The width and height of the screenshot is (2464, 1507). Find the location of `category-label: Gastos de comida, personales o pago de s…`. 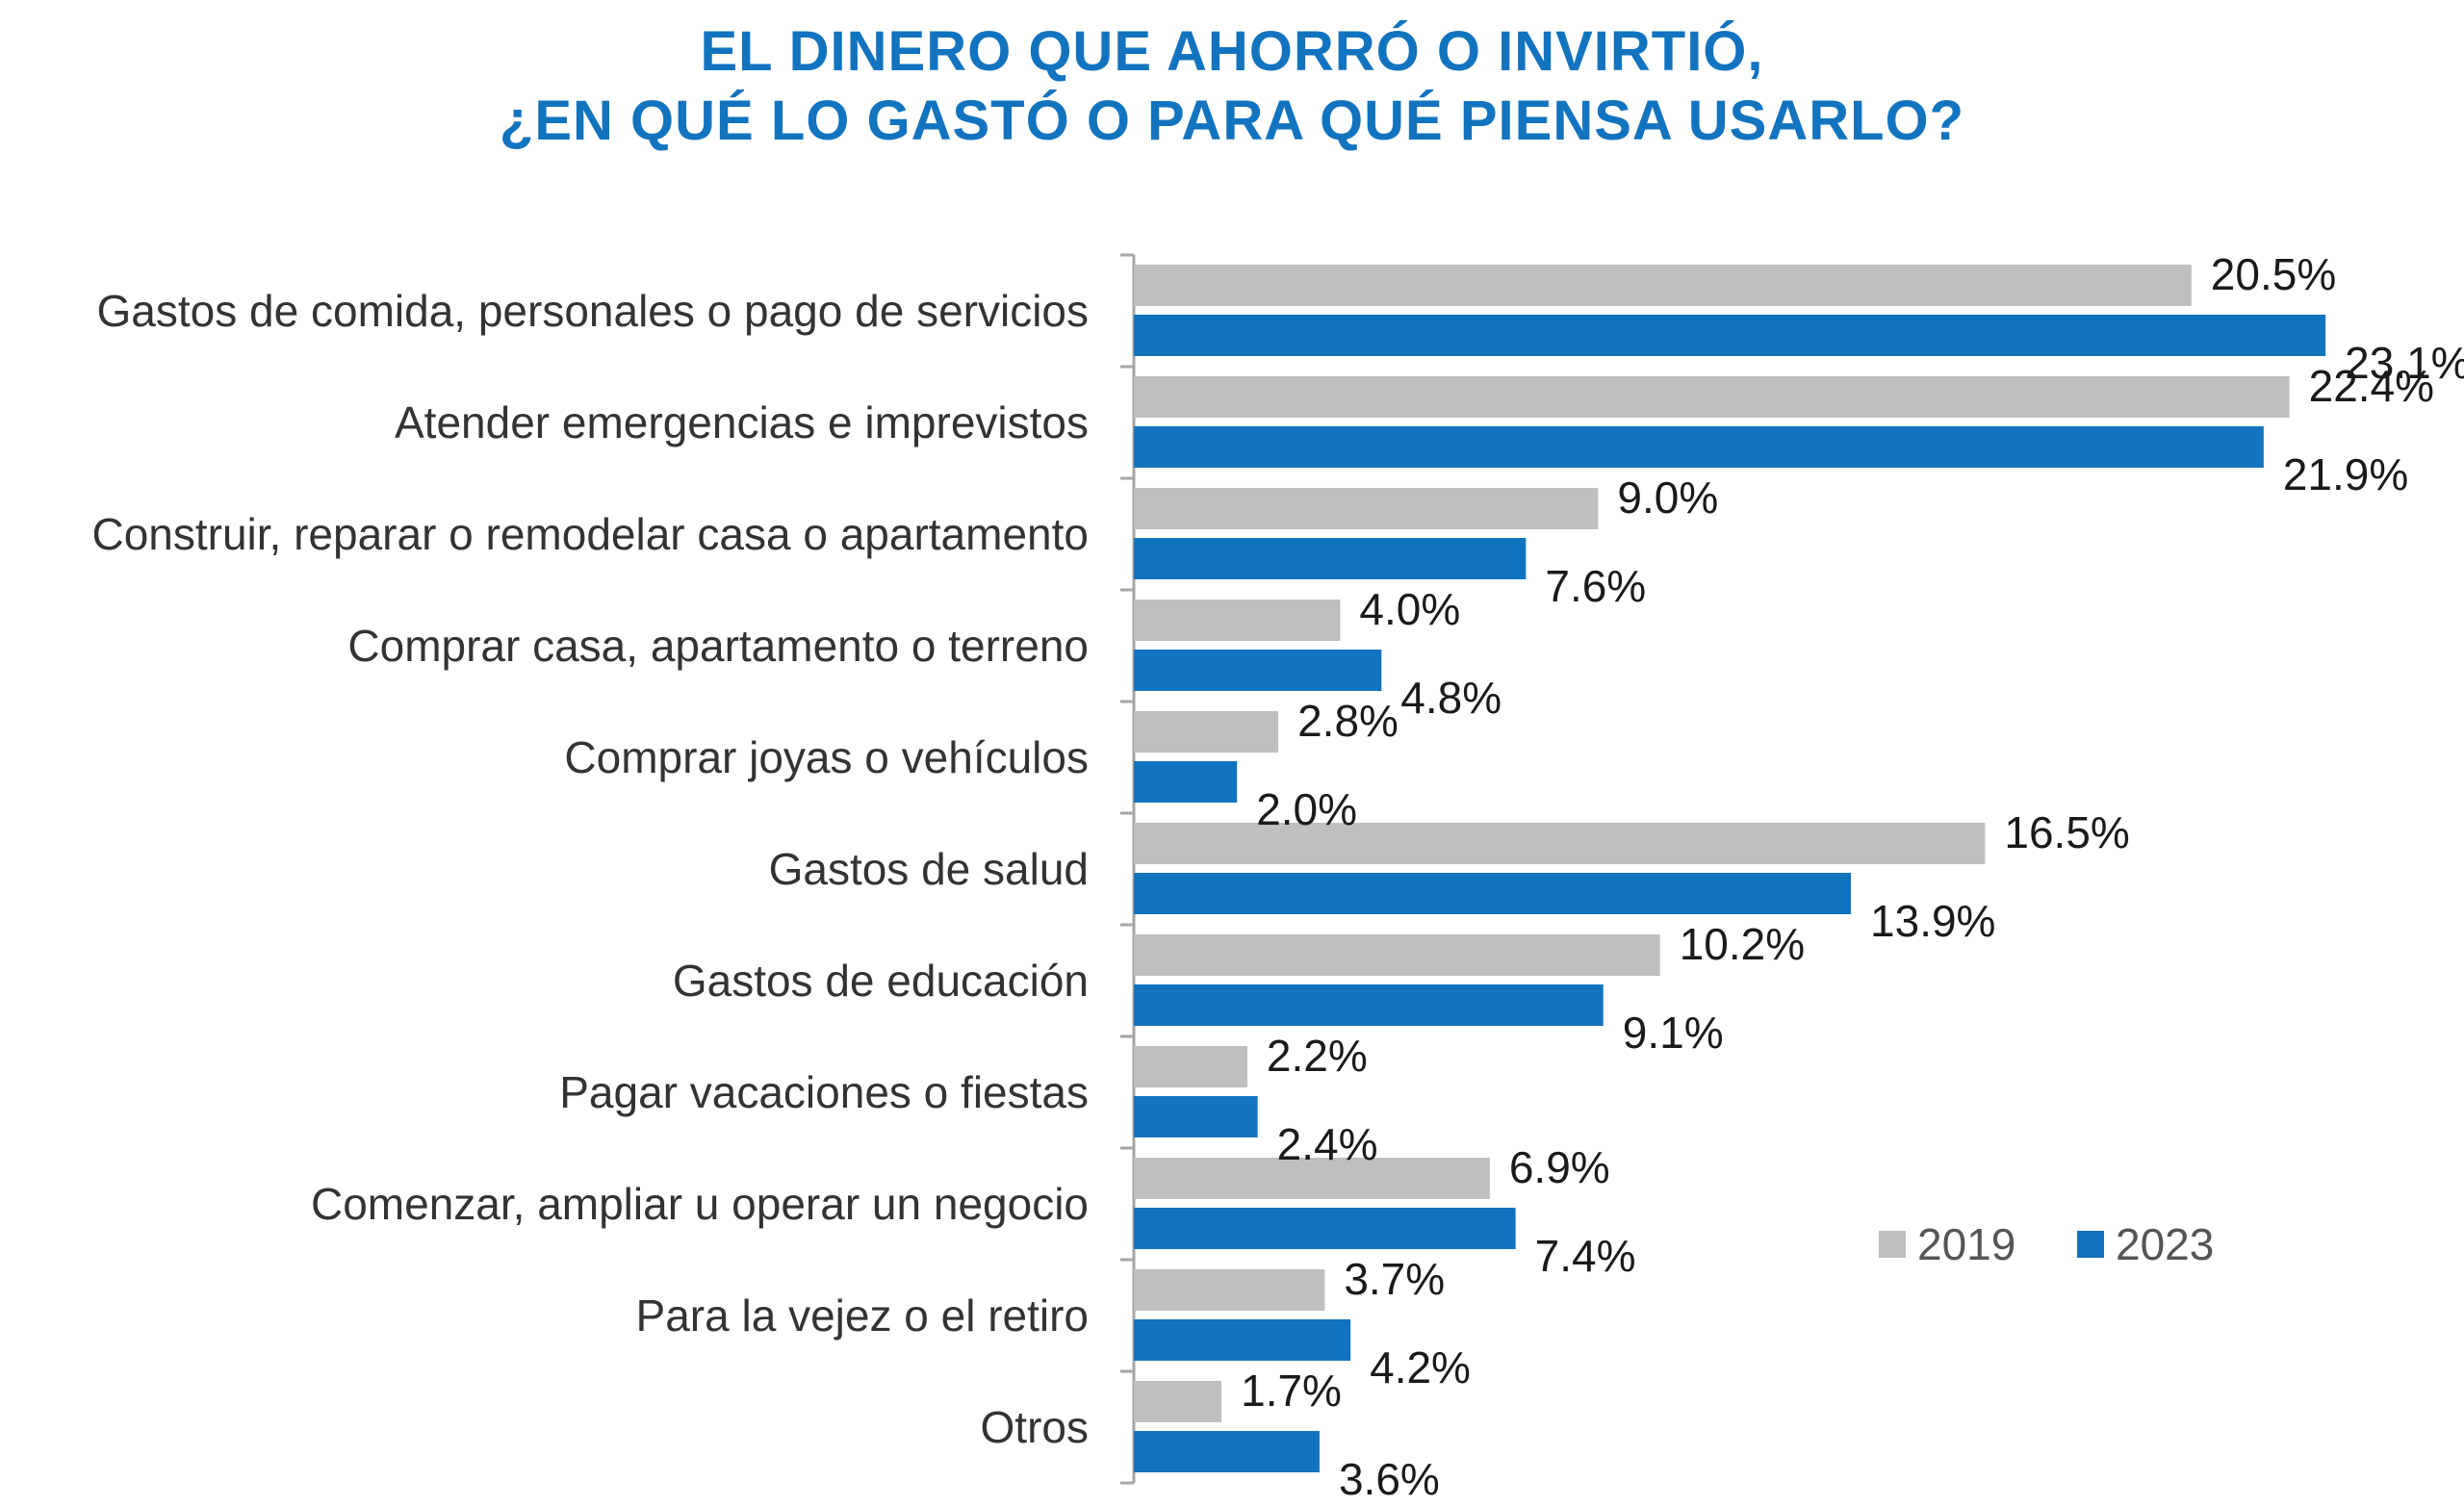

category-label: Gastos de comida, personales o pago de s… is located at coordinates (593, 311).